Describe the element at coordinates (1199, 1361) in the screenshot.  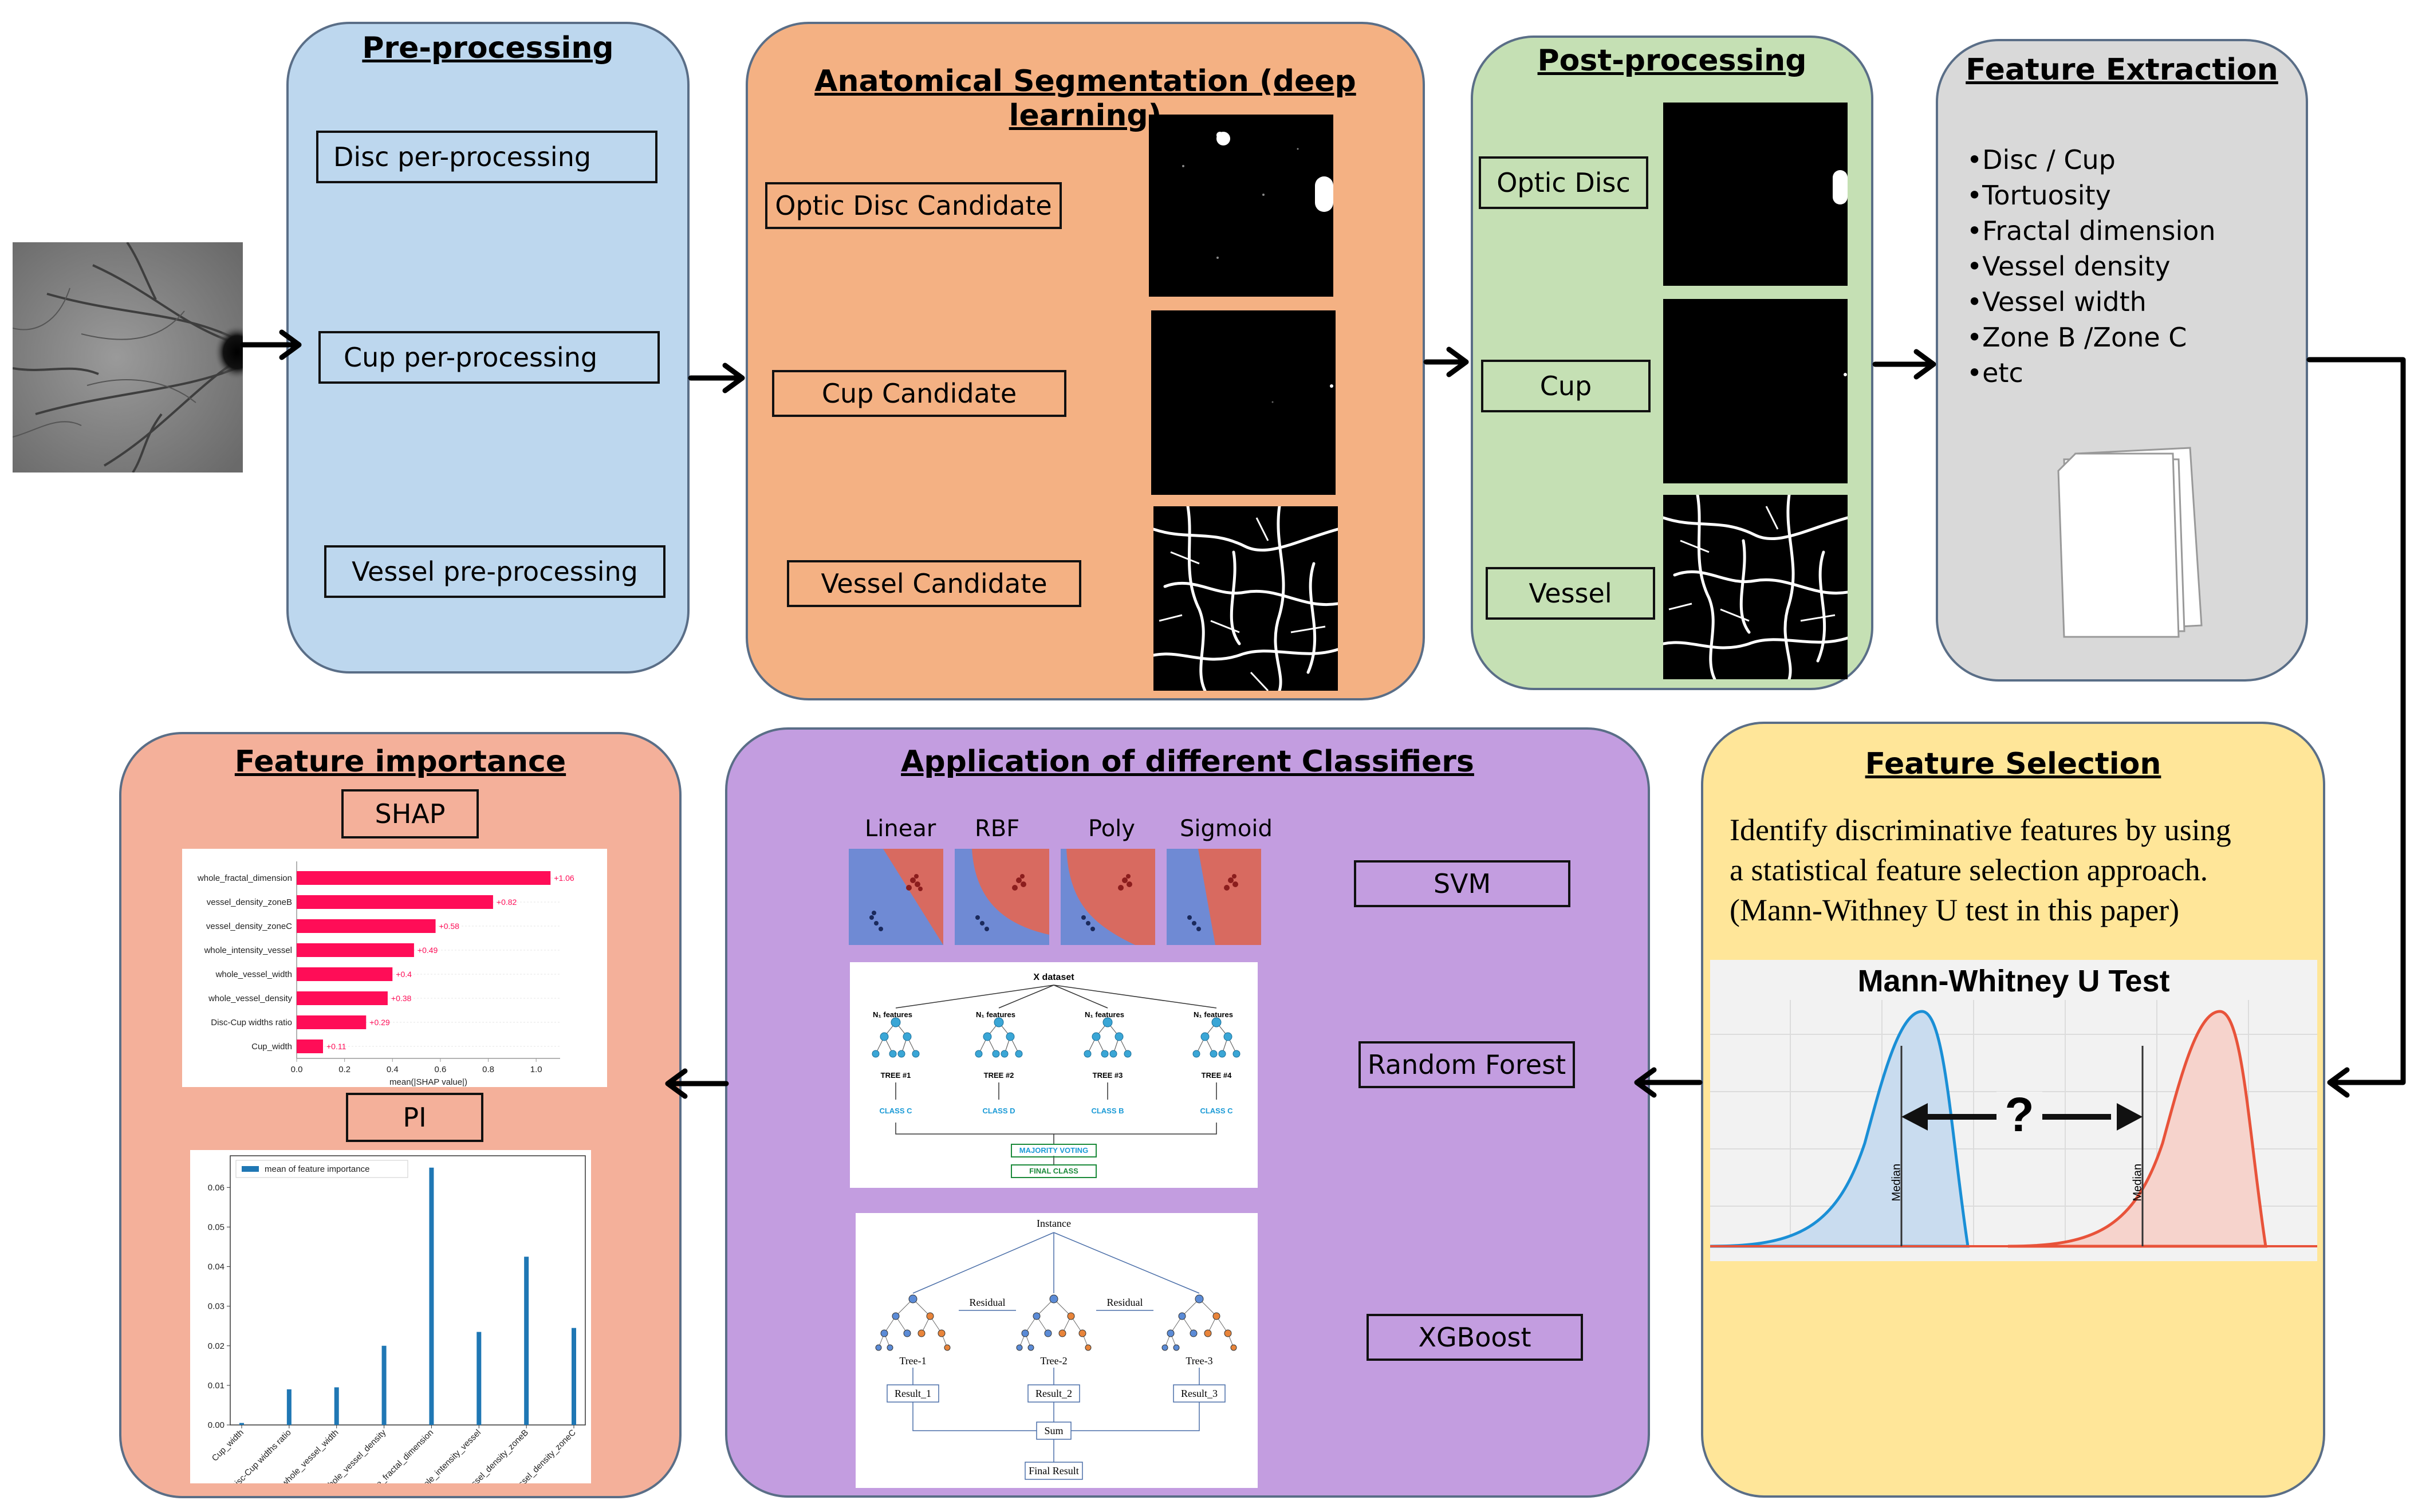
I see `xgb-tree-label: Tree-3` at that location.